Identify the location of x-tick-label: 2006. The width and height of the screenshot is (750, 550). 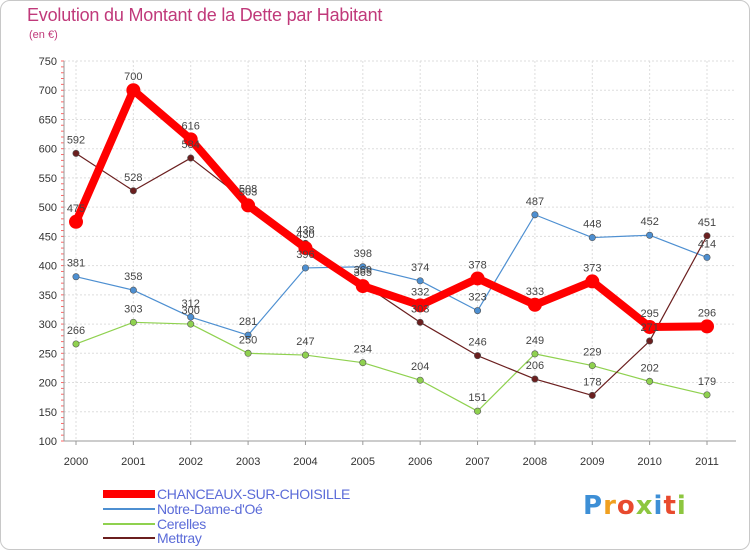
(420, 462).